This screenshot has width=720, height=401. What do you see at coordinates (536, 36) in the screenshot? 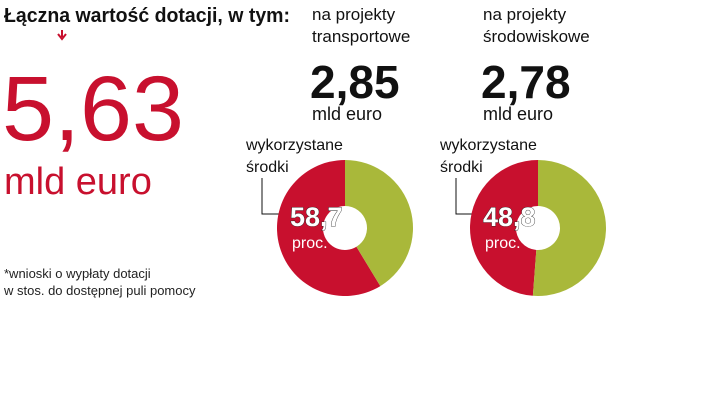
I see `column-title: środowiskowe` at bounding box center [536, 36].